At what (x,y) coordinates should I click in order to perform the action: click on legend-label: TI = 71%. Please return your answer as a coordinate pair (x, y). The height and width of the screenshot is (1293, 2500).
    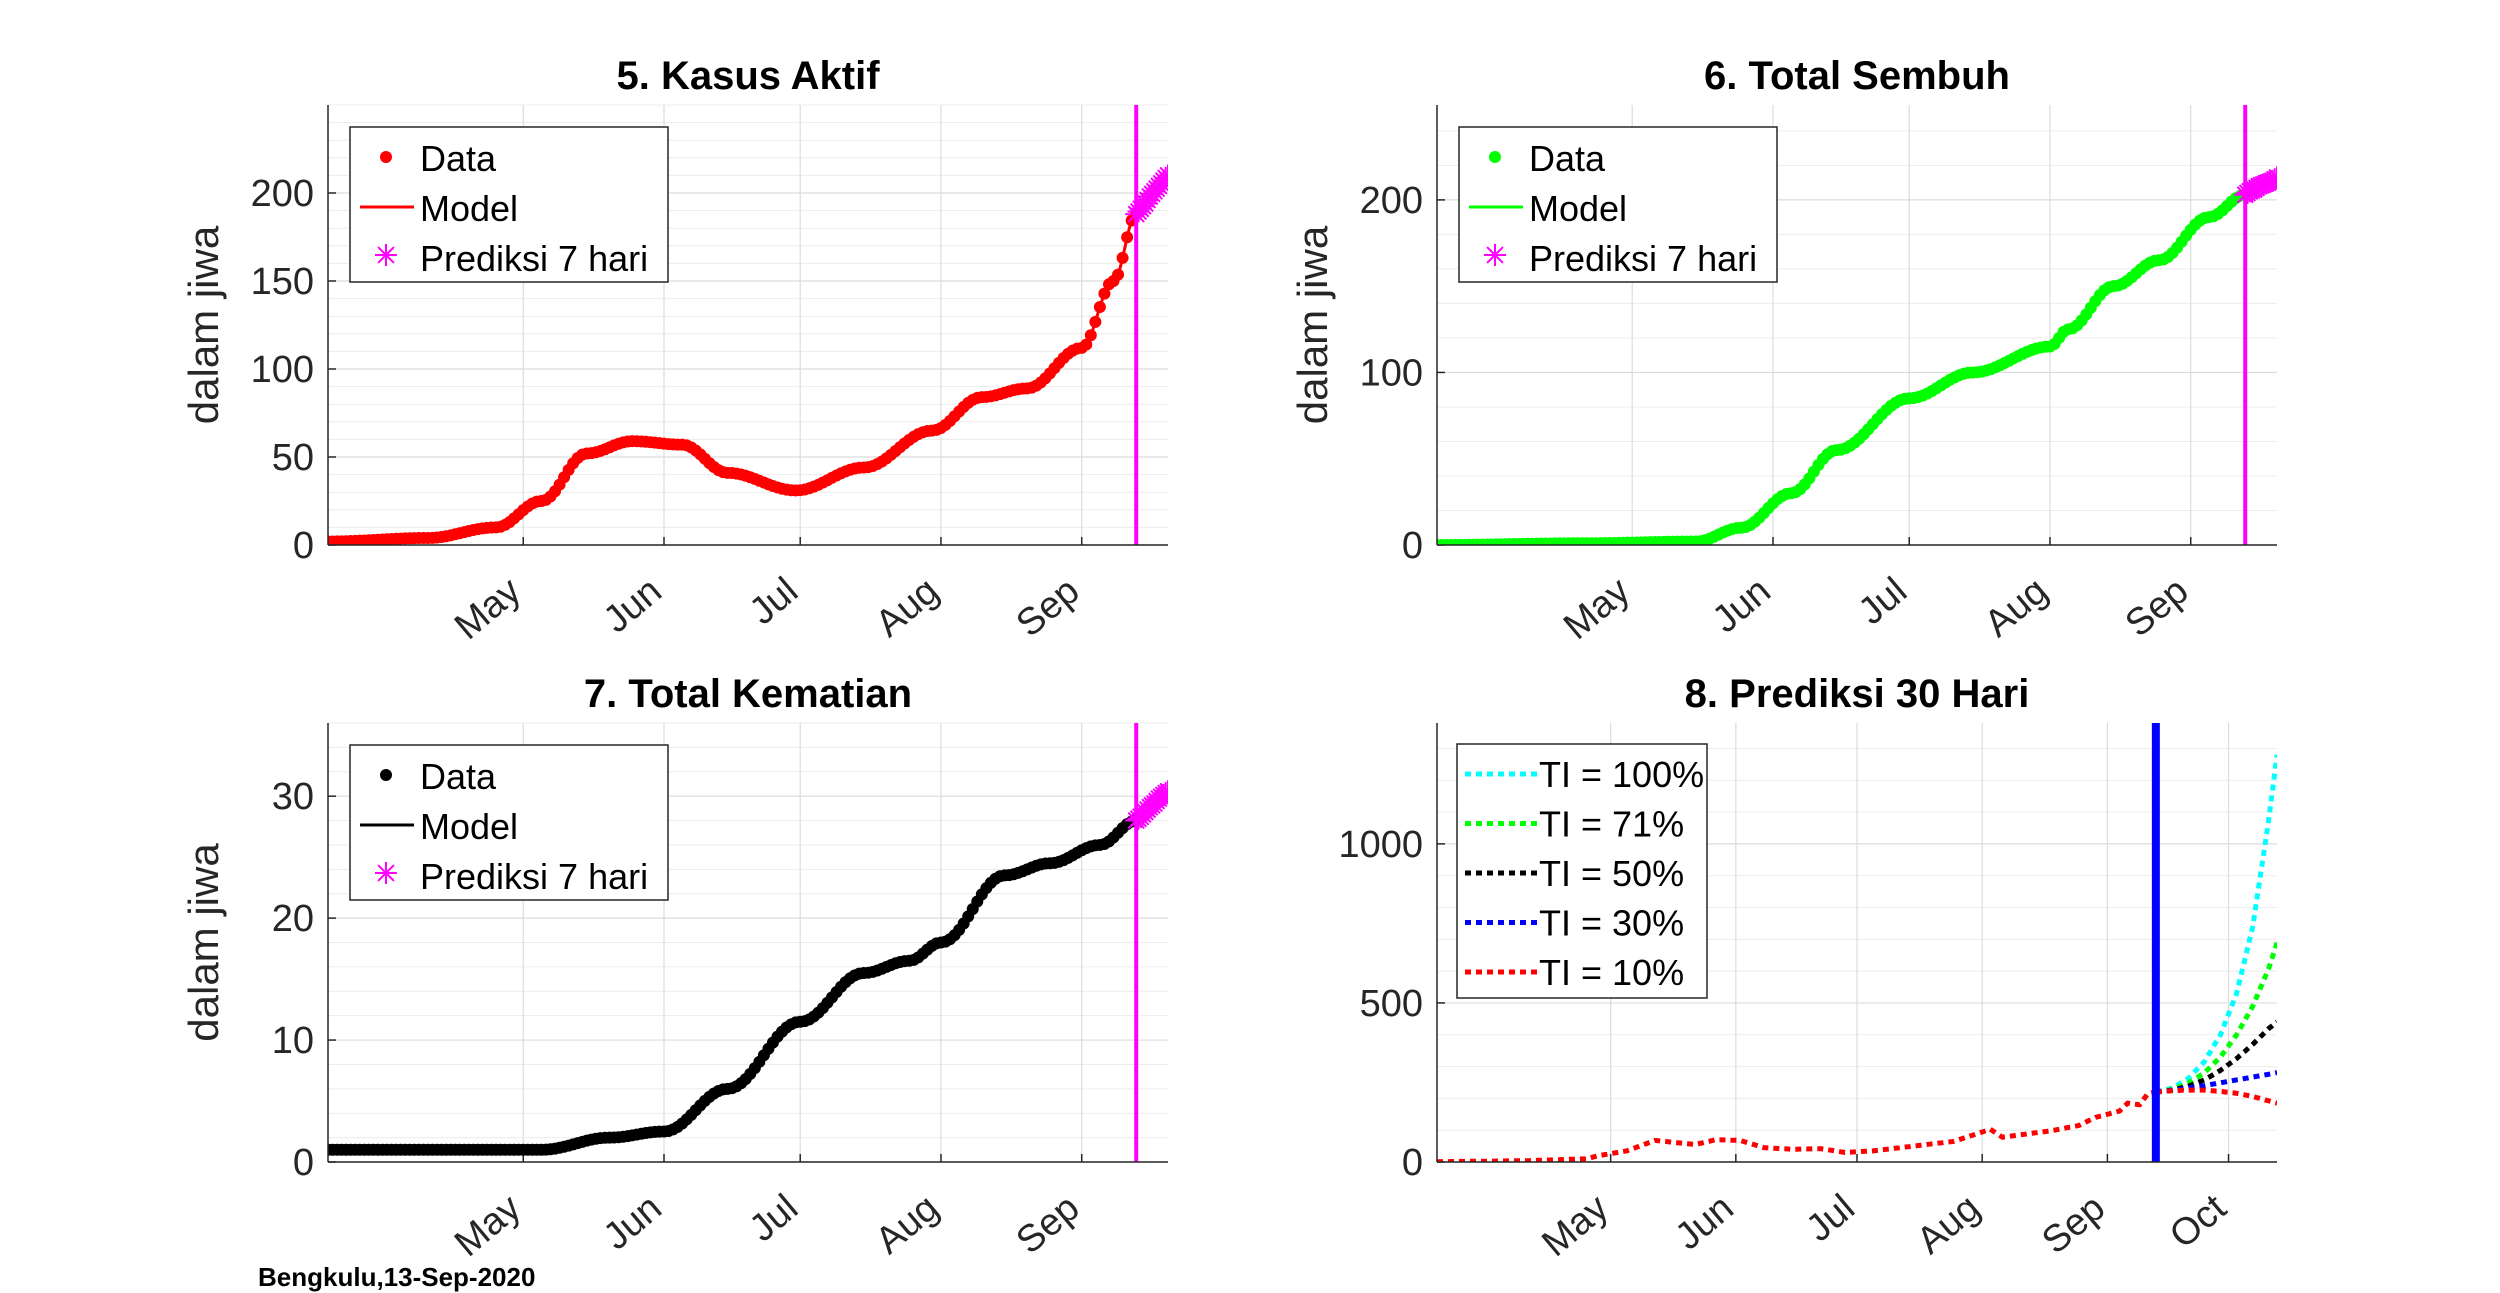
    Looking at the image, I should click on (1611, 824).